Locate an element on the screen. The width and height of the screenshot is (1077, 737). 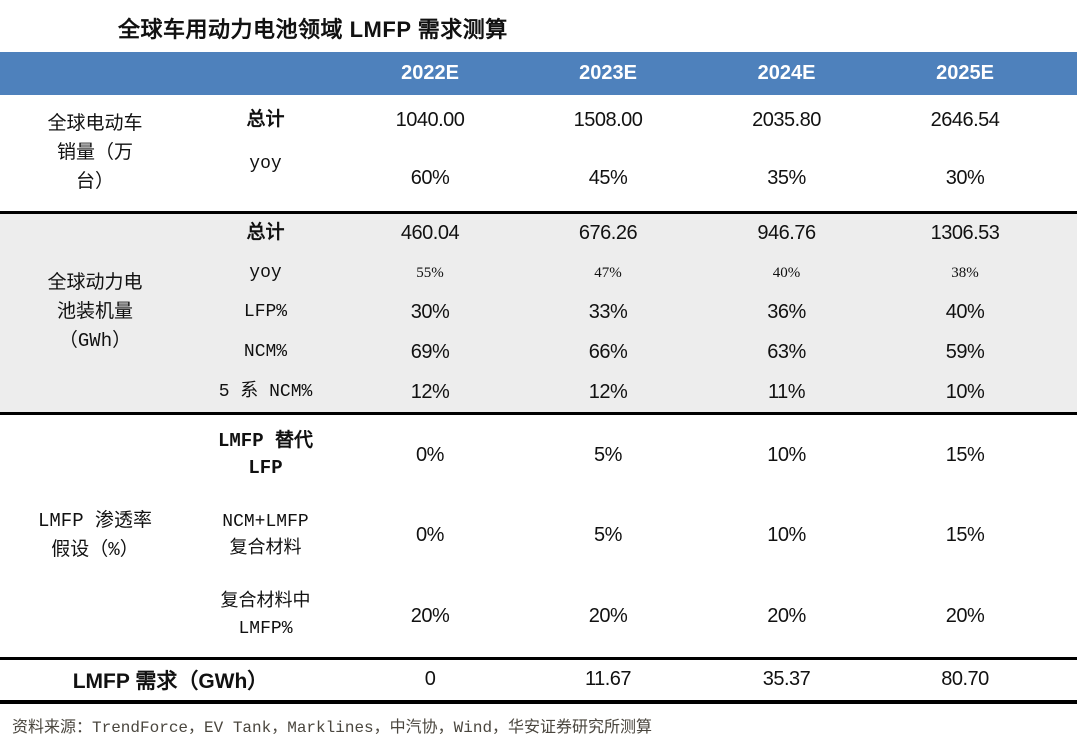
year-header: 2025E is located at coordinates (965, 73).